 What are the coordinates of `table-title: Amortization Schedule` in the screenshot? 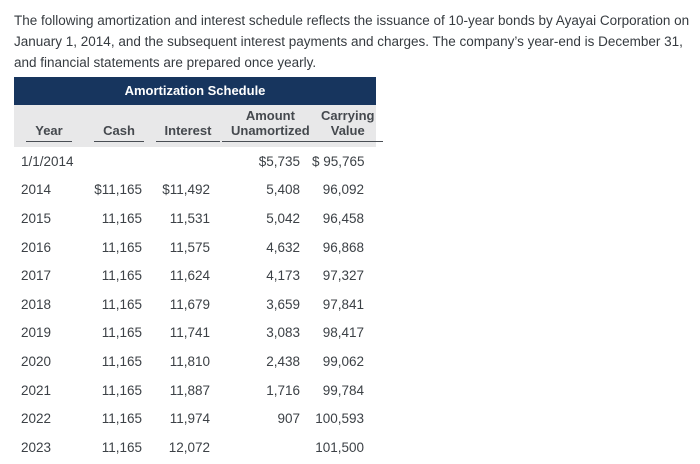 It's located at (195, 91).